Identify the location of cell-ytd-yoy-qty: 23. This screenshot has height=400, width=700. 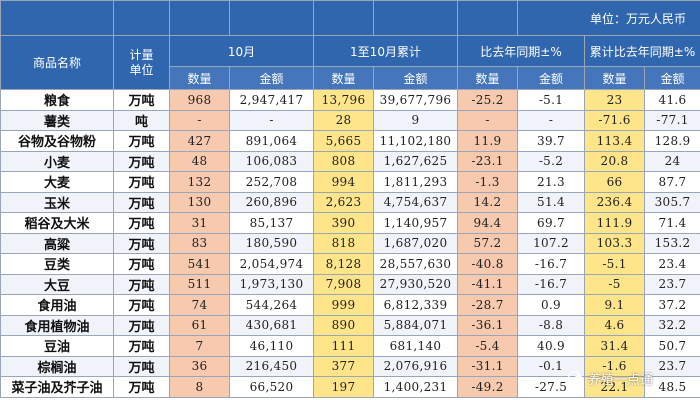
(614, 100).